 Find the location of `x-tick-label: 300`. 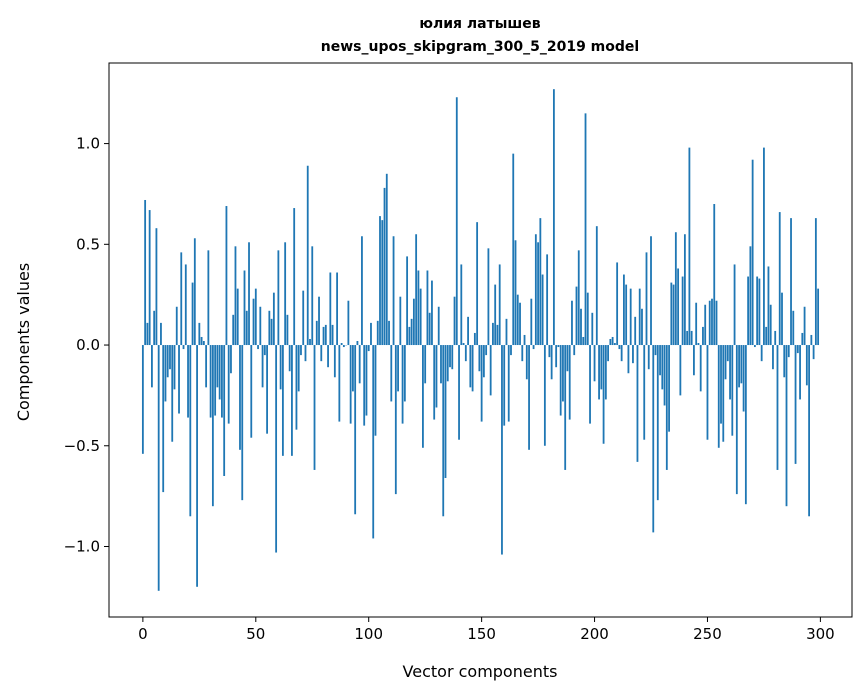

x-tick-label: 300 is located at coordinates (820, 634).